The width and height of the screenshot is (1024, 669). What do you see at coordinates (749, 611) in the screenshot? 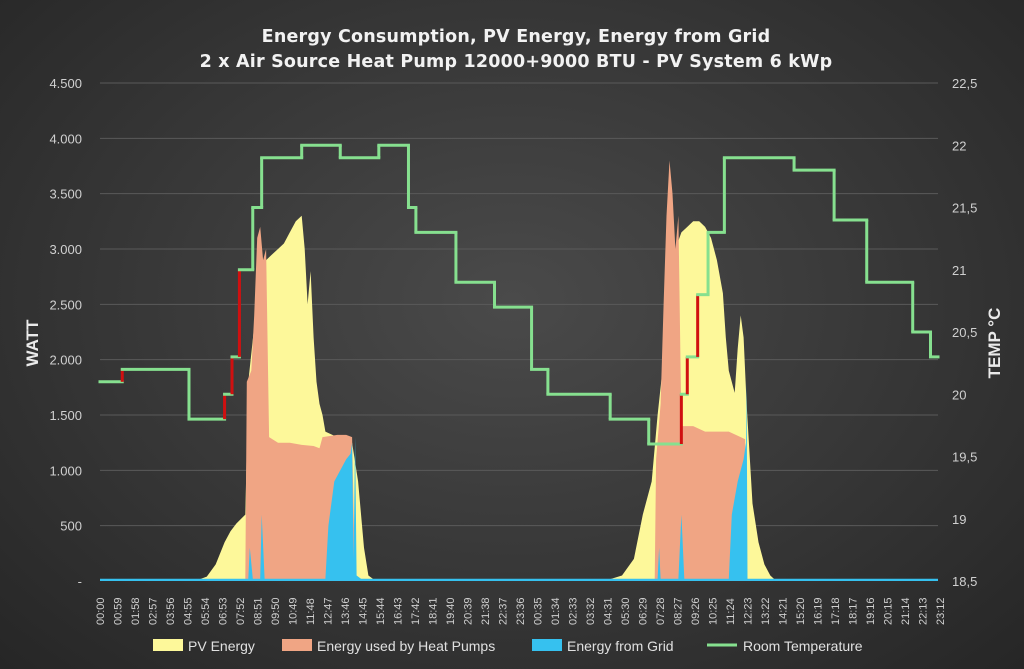
I see `x-tick-label: 12:23` at bounding box center [749, 611].